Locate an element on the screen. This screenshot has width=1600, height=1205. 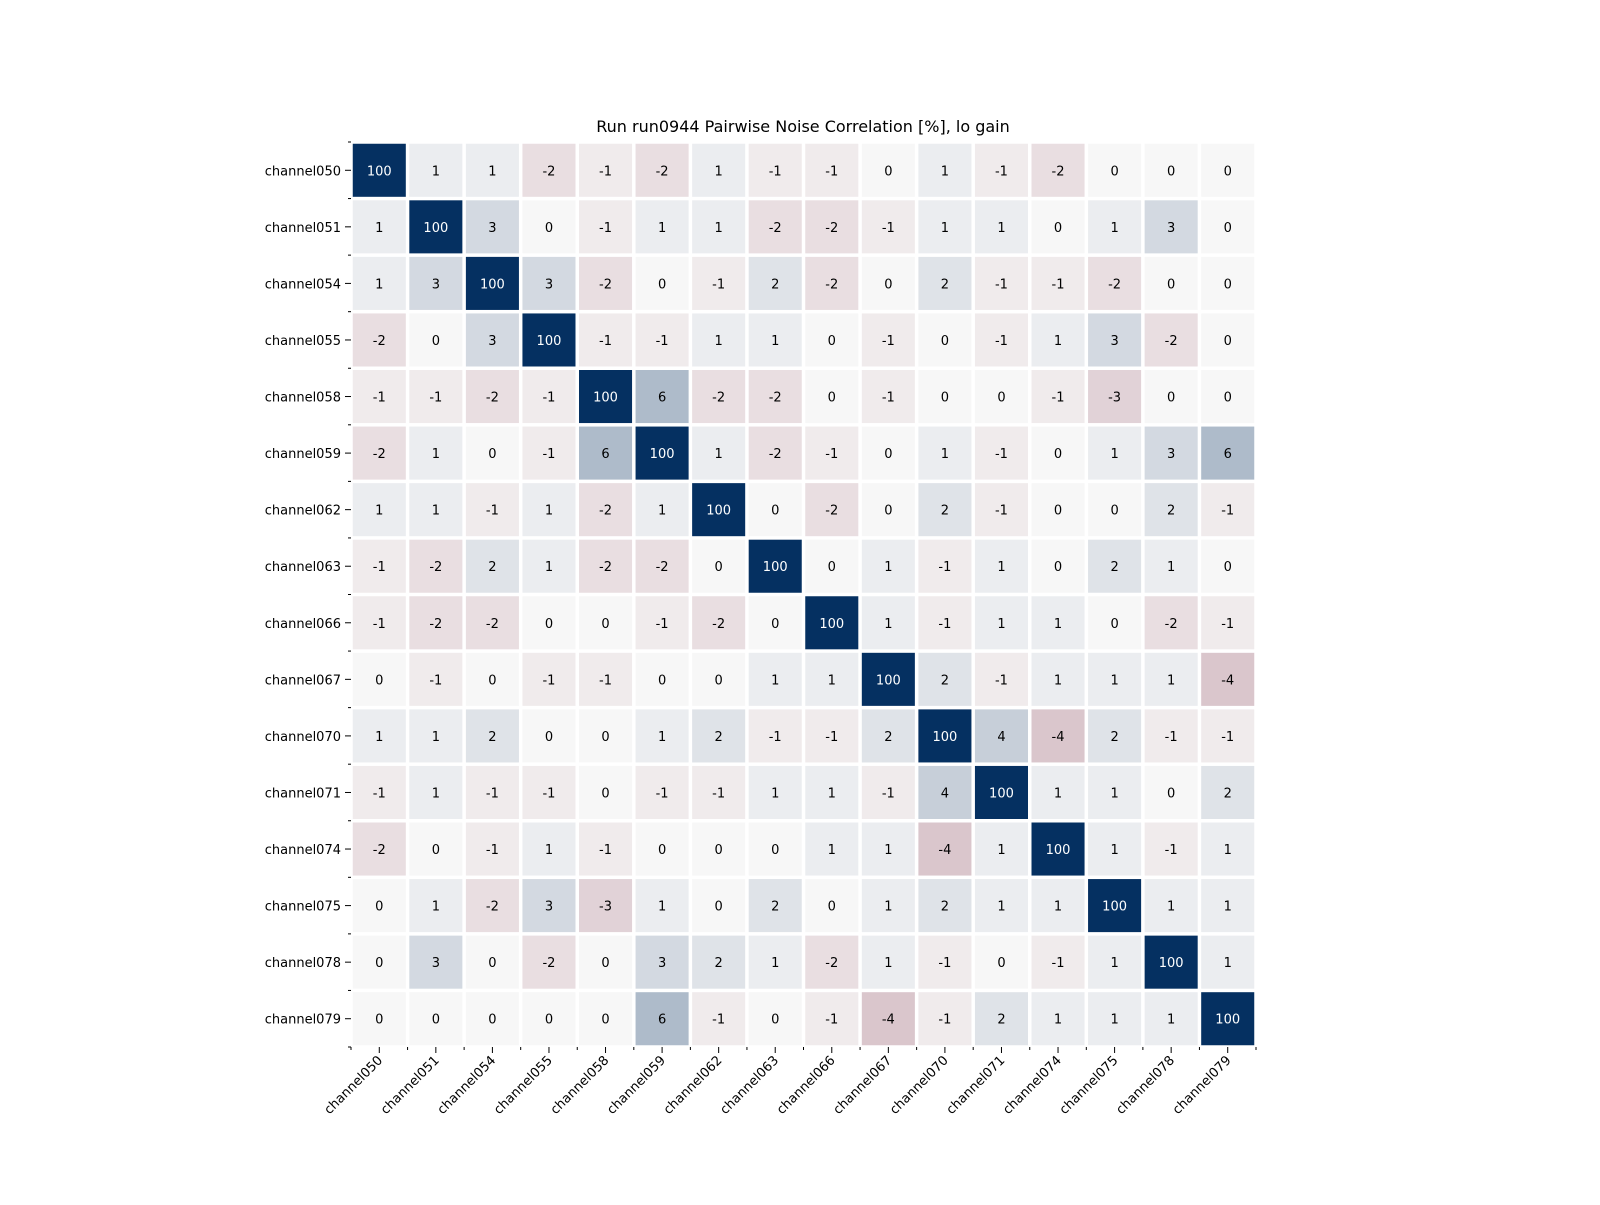
x-tick-label: channel074 is located at coordinates (1032, 1085).